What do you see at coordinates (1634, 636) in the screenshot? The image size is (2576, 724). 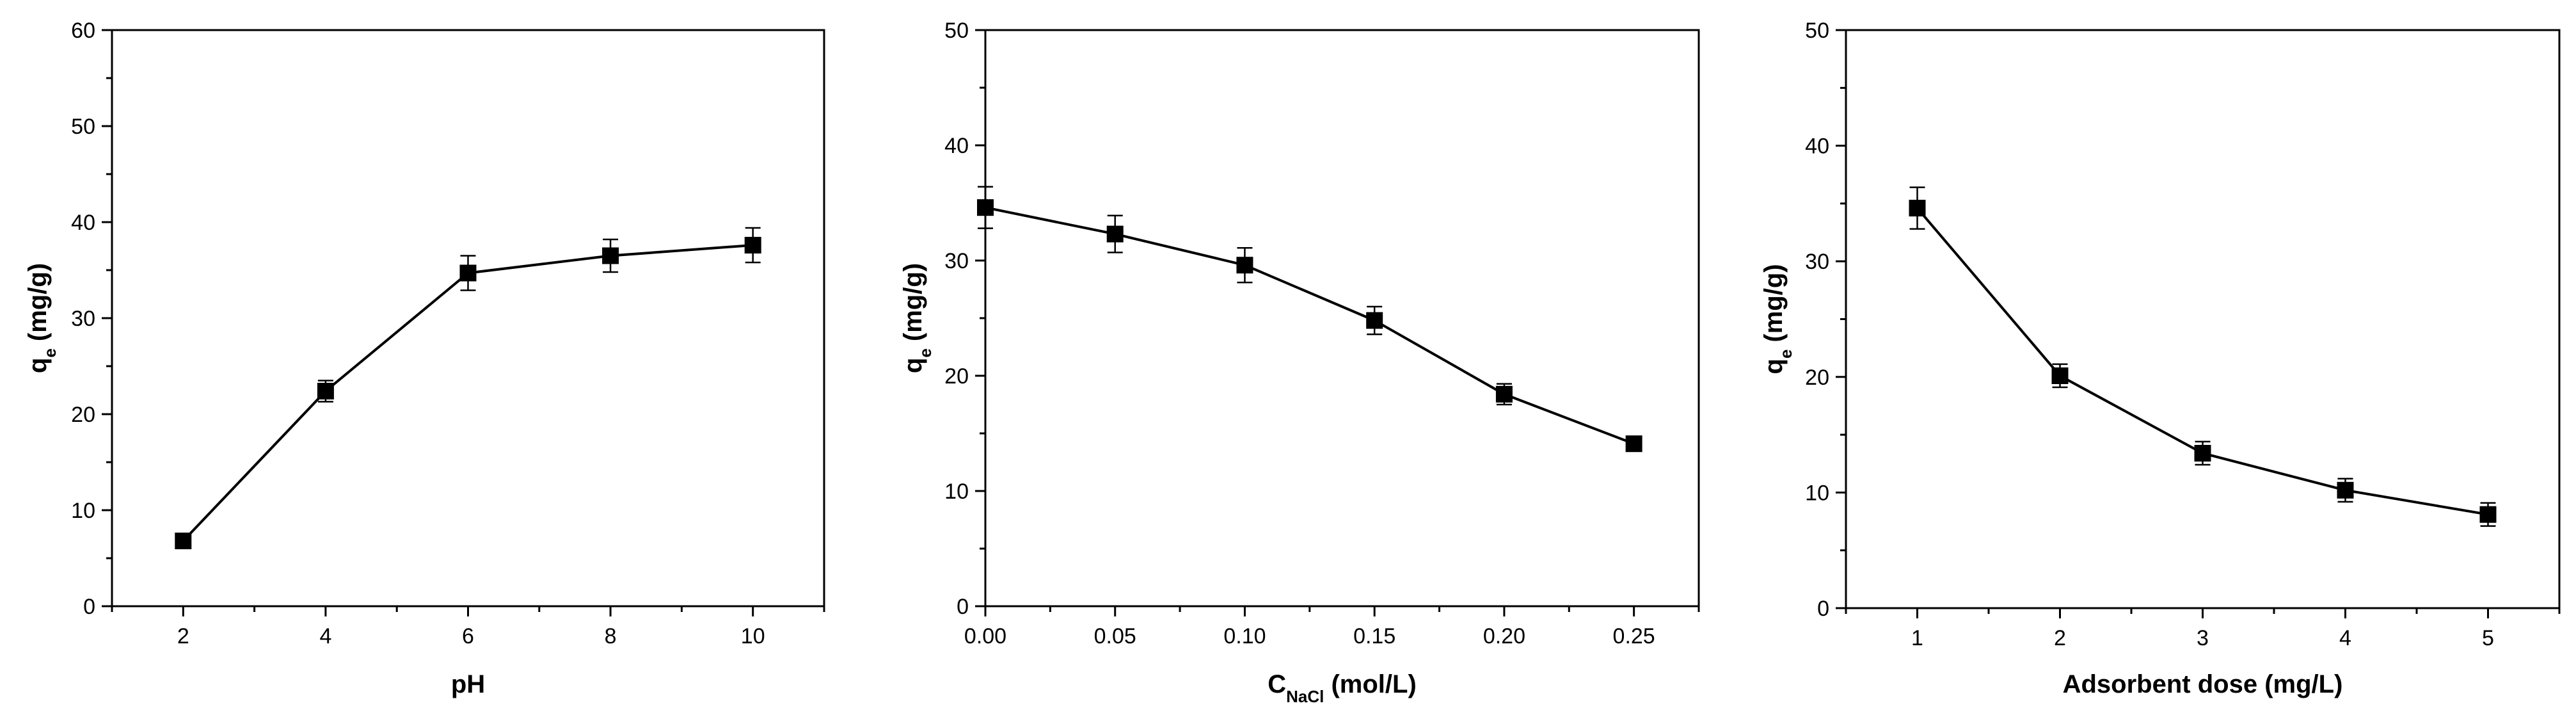 I see `x-tick-label: 0.25` at bounding box center [1634, 636].